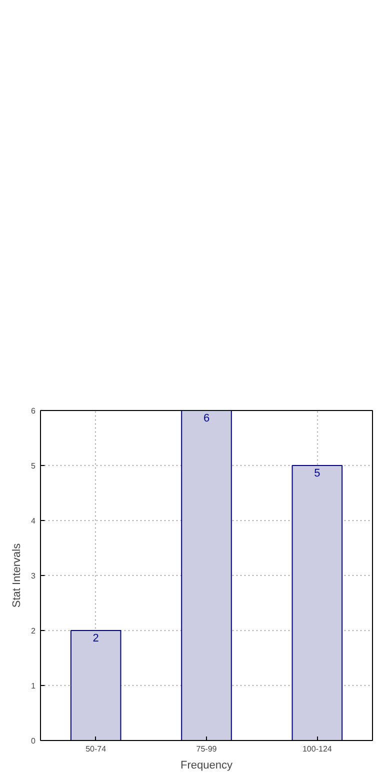  What do you see at coordinates (33, 411) in the screenshot?
I see `y-tick-label: 6` at bounding box center [33, 411].